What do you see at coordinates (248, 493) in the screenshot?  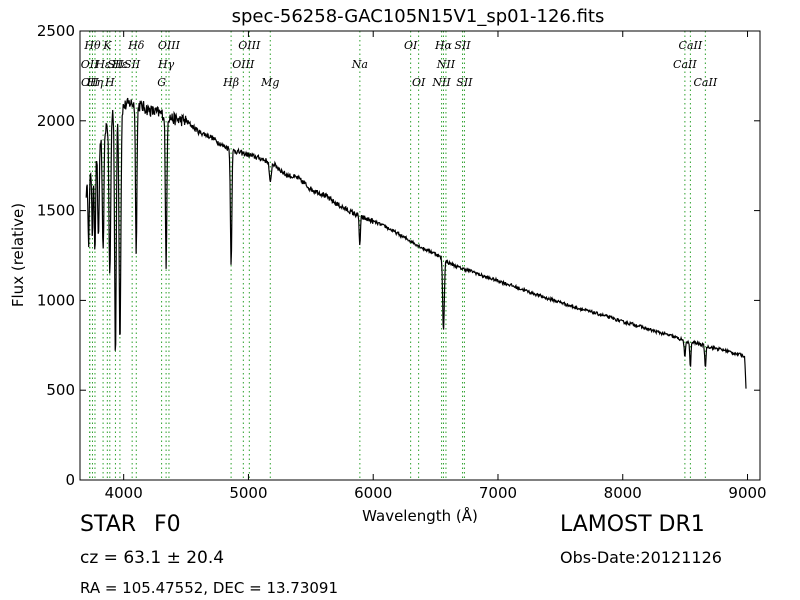 I see `x-tick-label: 5000` at bounding box center [248, 493].